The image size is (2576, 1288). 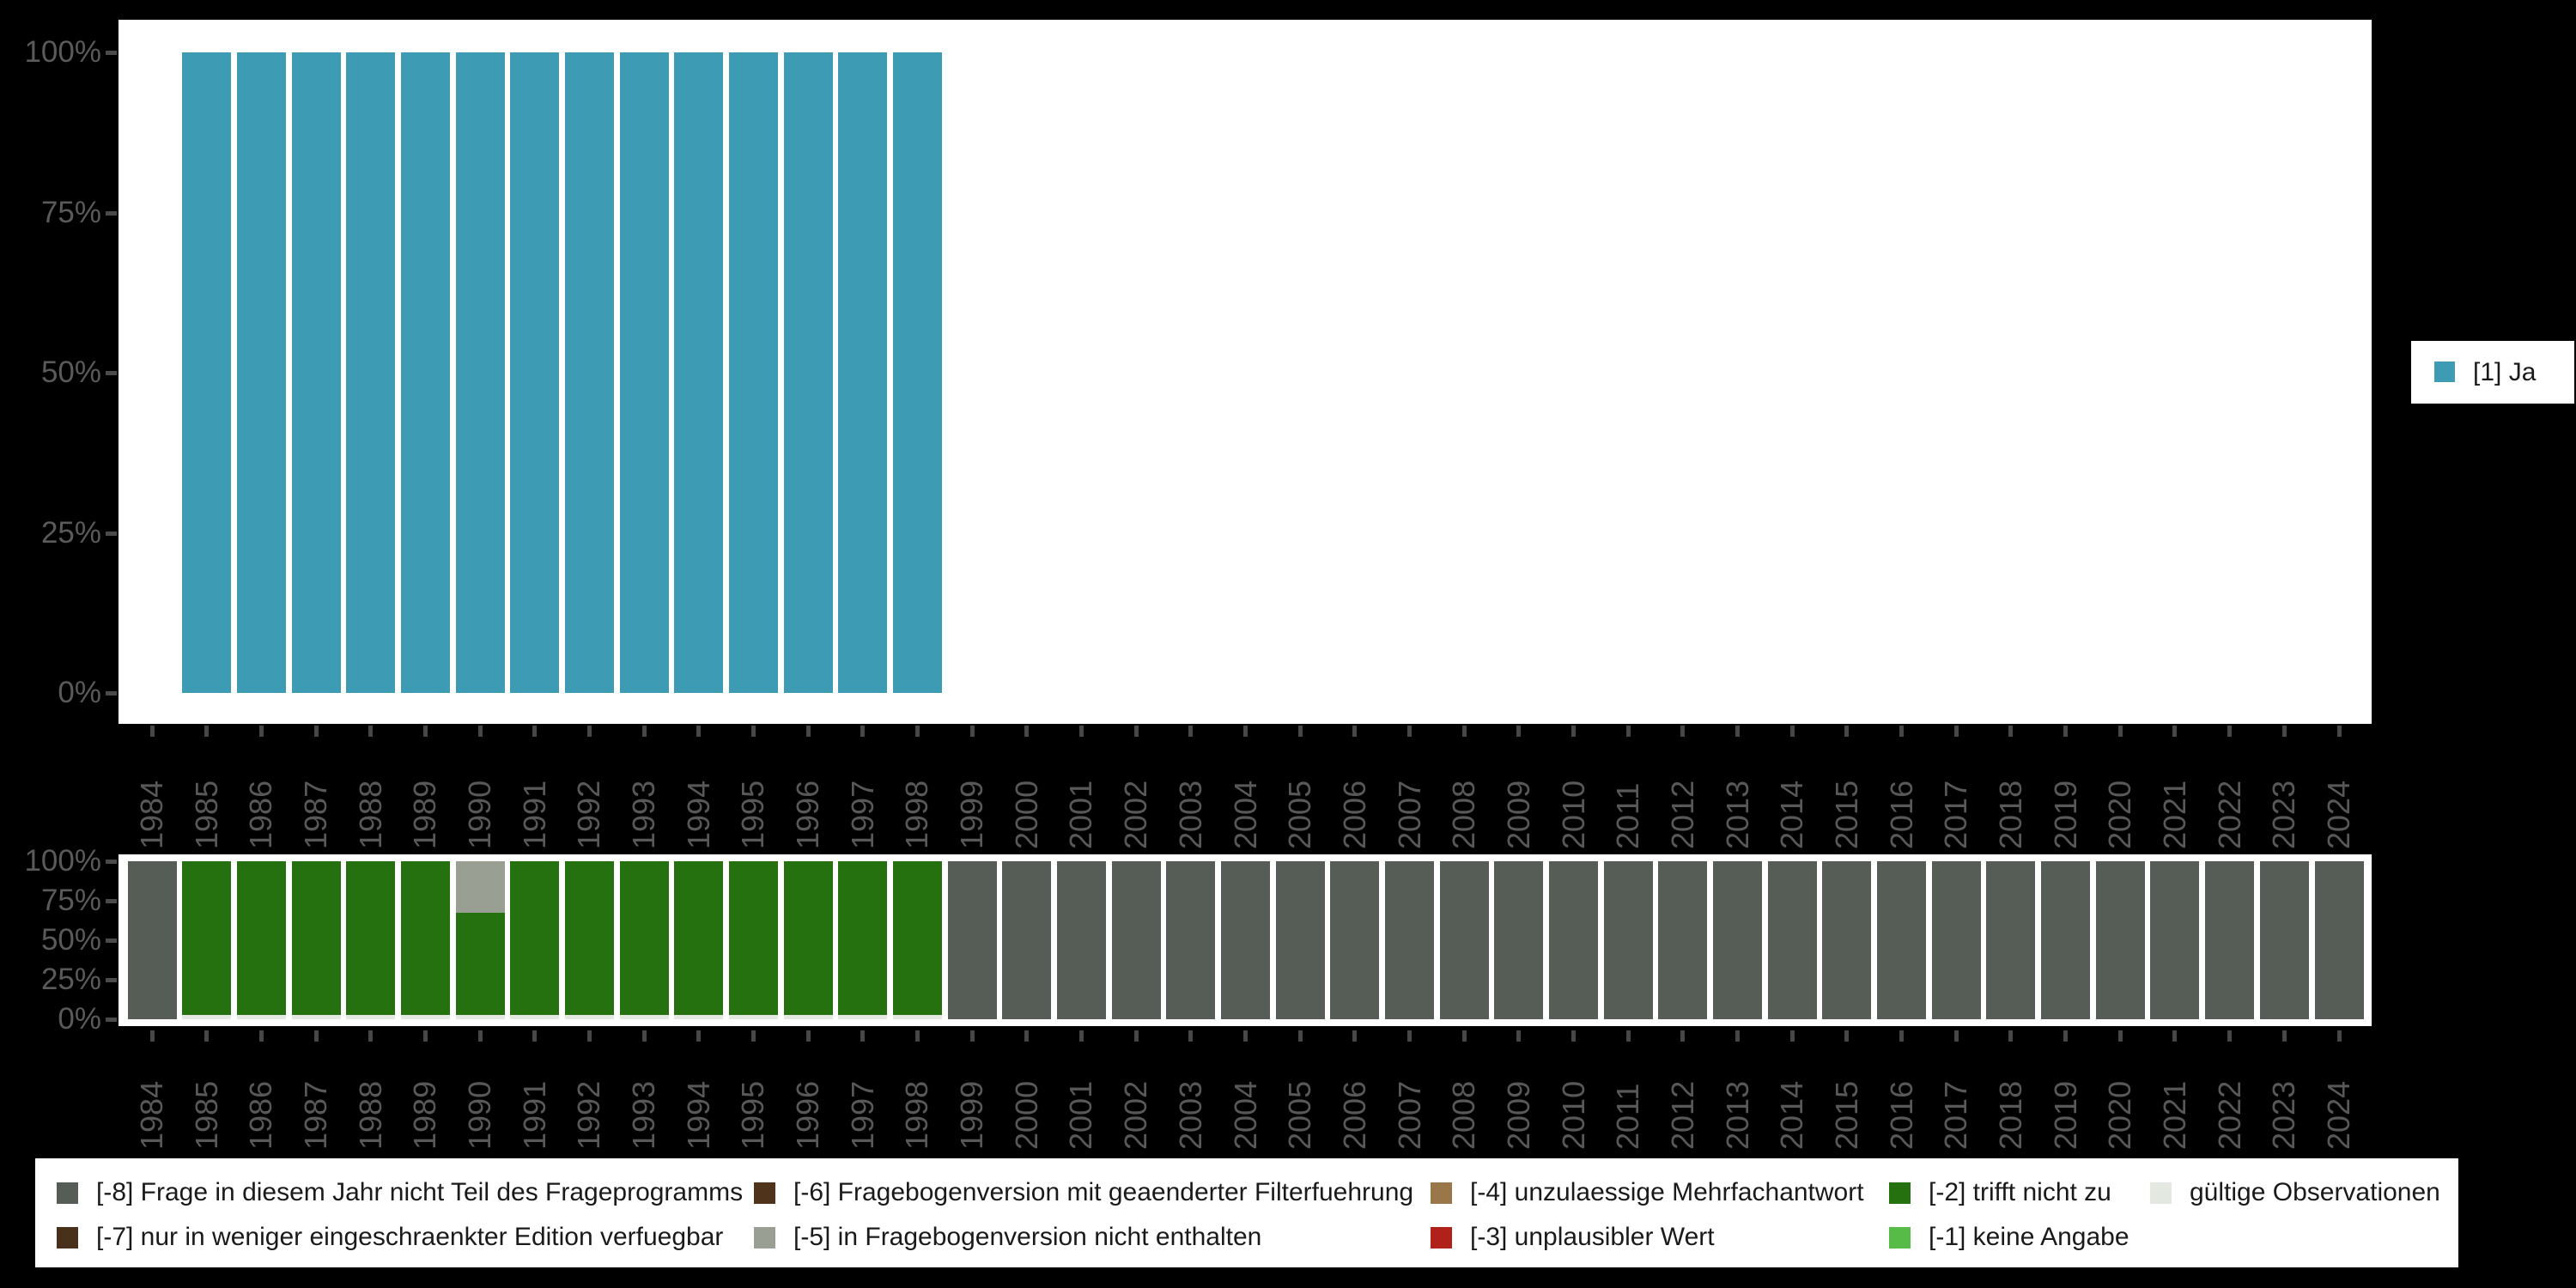 What do you see at coordinates (371, 372) in the screenshot?
I see `bar-1988` at bounding box center [371, 372].